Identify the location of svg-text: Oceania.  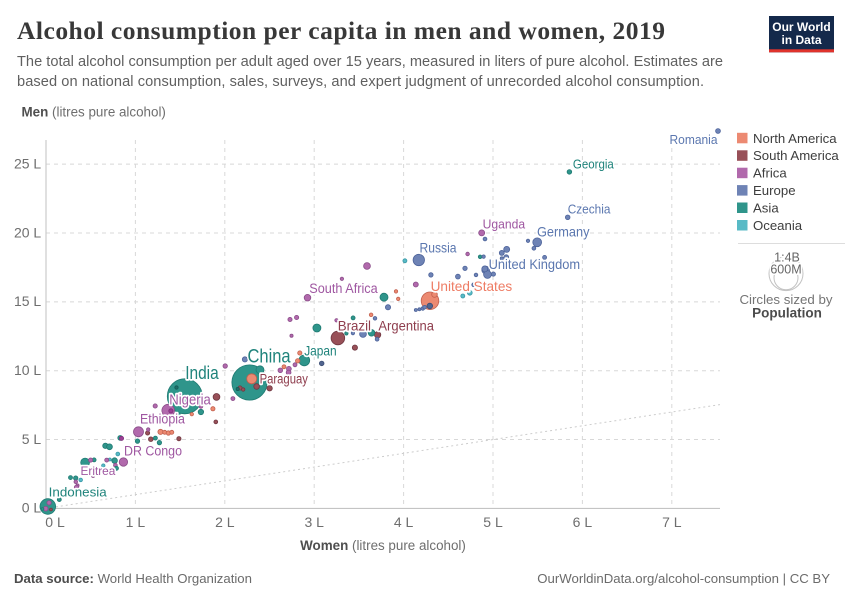
(778, 225).